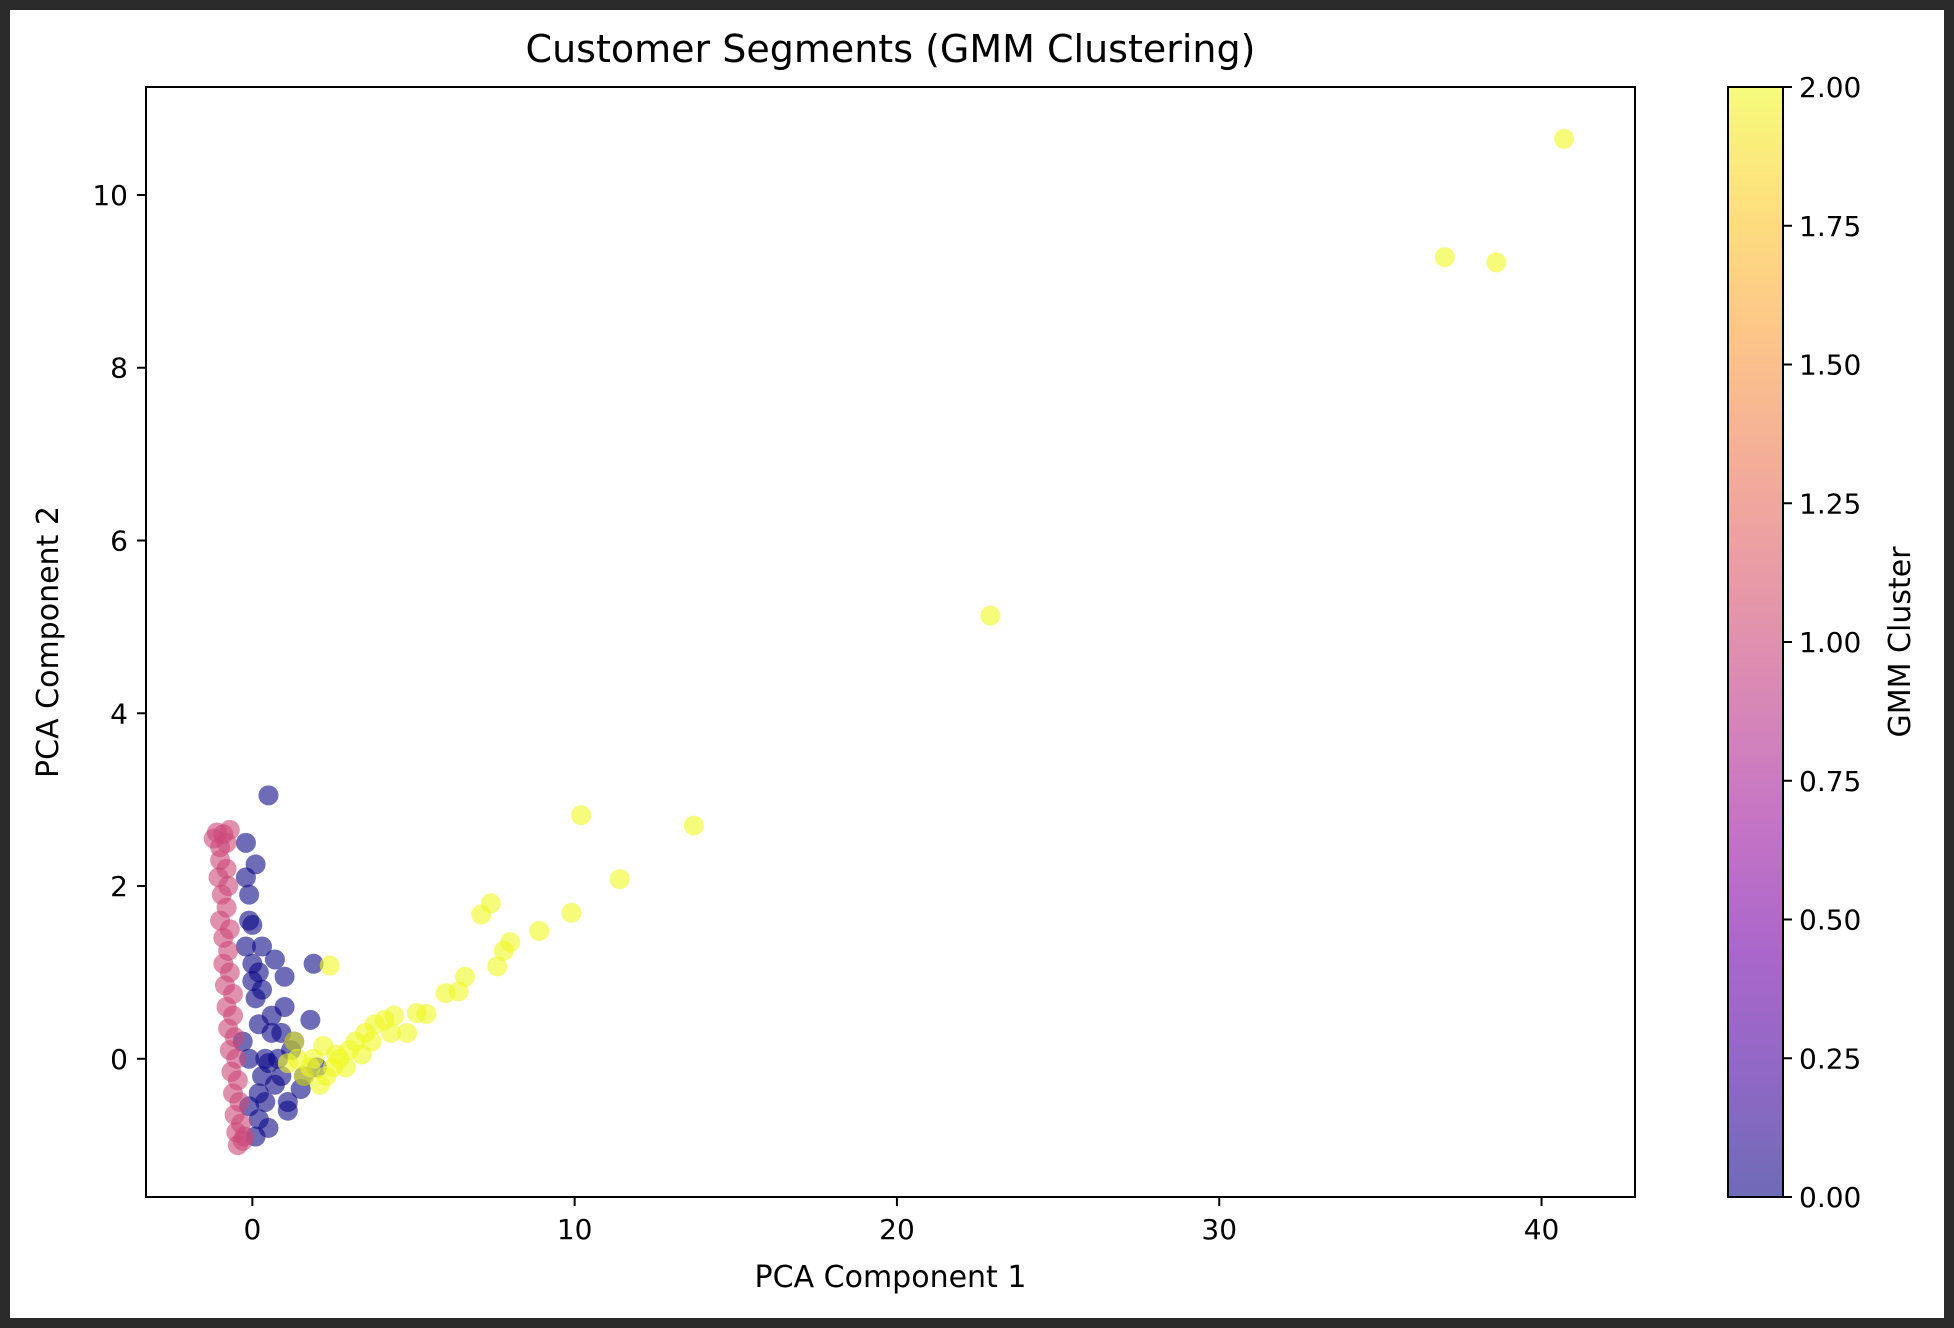 Image resolution: width=1954 pixels, height=1328 pixels. Describe the element at coordinates (110, 195) in the screenshot. I see `y-tick-label: 10` at that location.